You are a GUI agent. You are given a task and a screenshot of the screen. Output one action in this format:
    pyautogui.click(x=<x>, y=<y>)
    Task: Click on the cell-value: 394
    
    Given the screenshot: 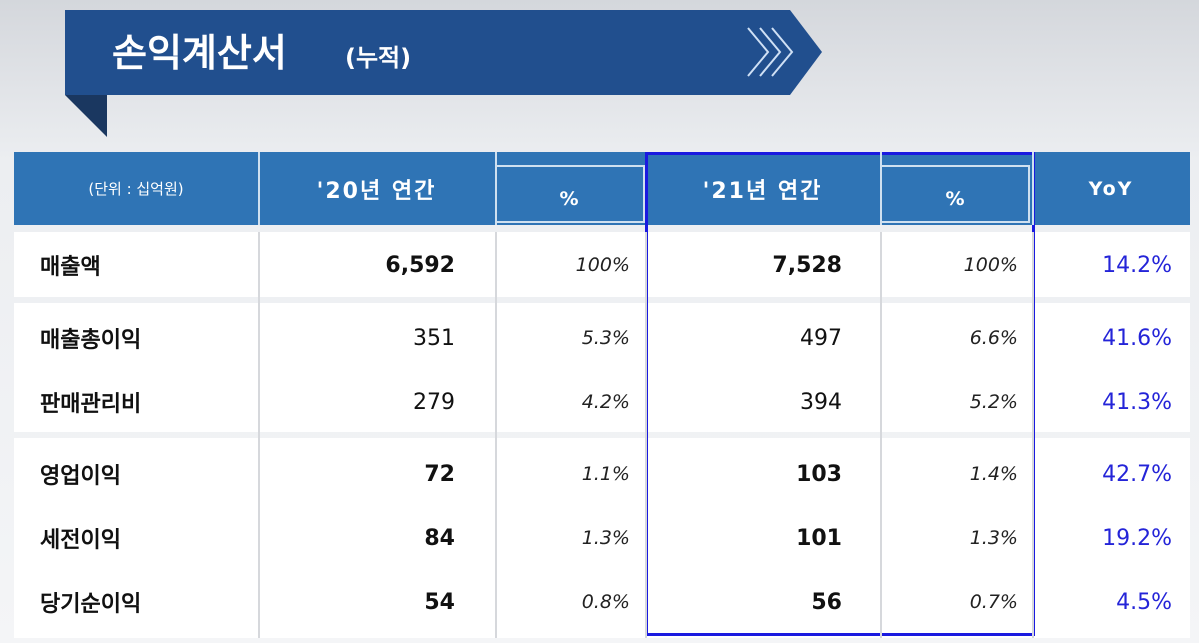 What is the action you would take?
    pyautogui.click(x=821, y=402)
    